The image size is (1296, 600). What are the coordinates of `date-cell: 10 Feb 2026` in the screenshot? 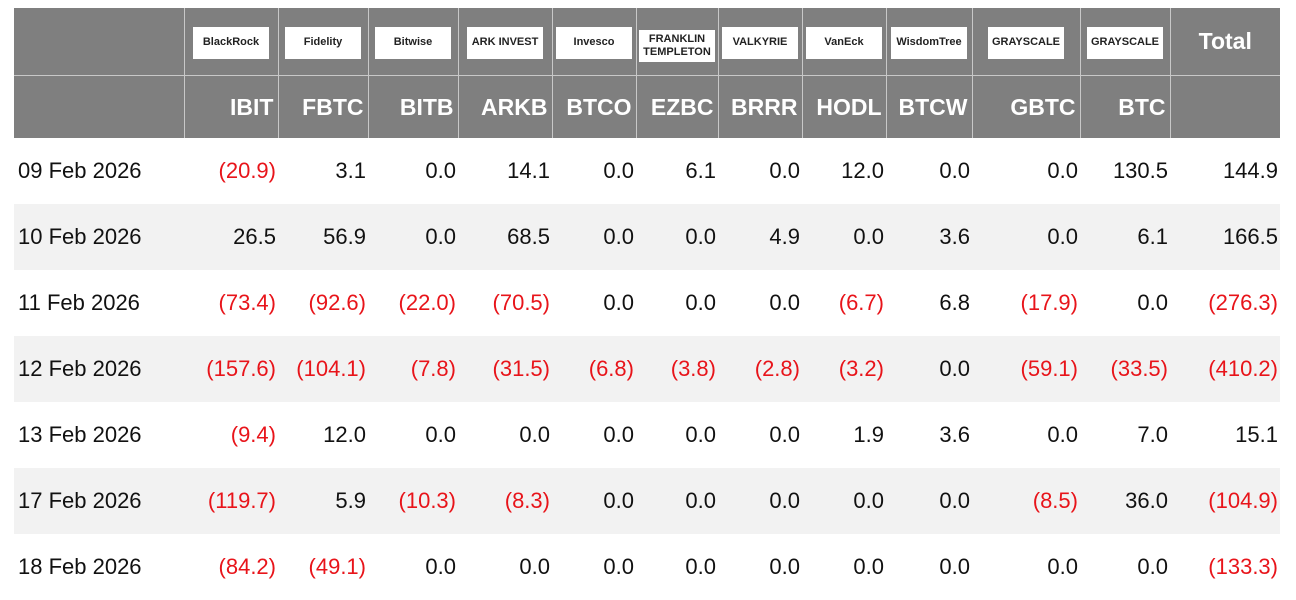 It's located at (99, 237).